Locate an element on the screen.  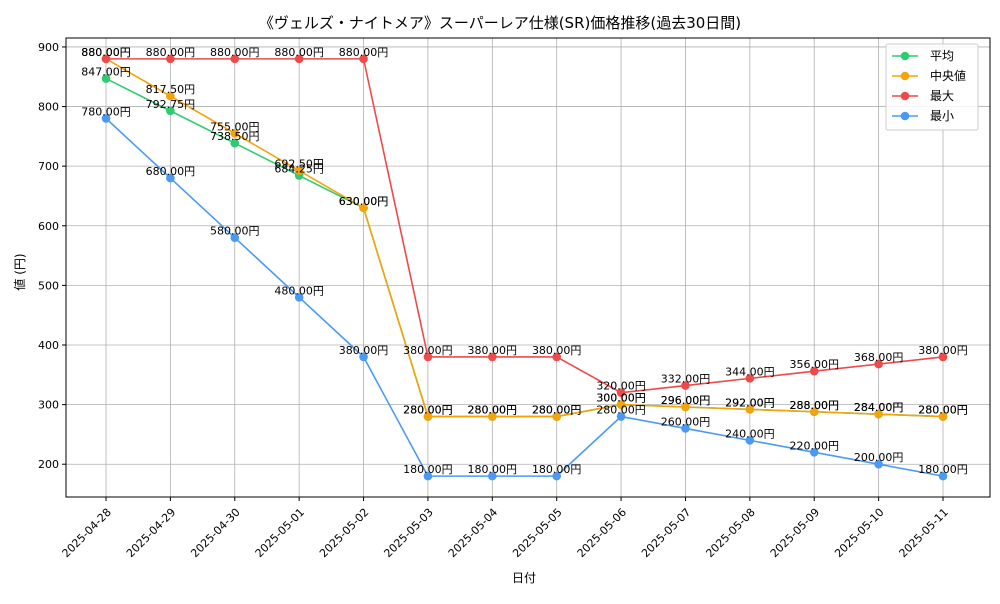
data-label: 332.00円 is located at coordinates (686, 379).